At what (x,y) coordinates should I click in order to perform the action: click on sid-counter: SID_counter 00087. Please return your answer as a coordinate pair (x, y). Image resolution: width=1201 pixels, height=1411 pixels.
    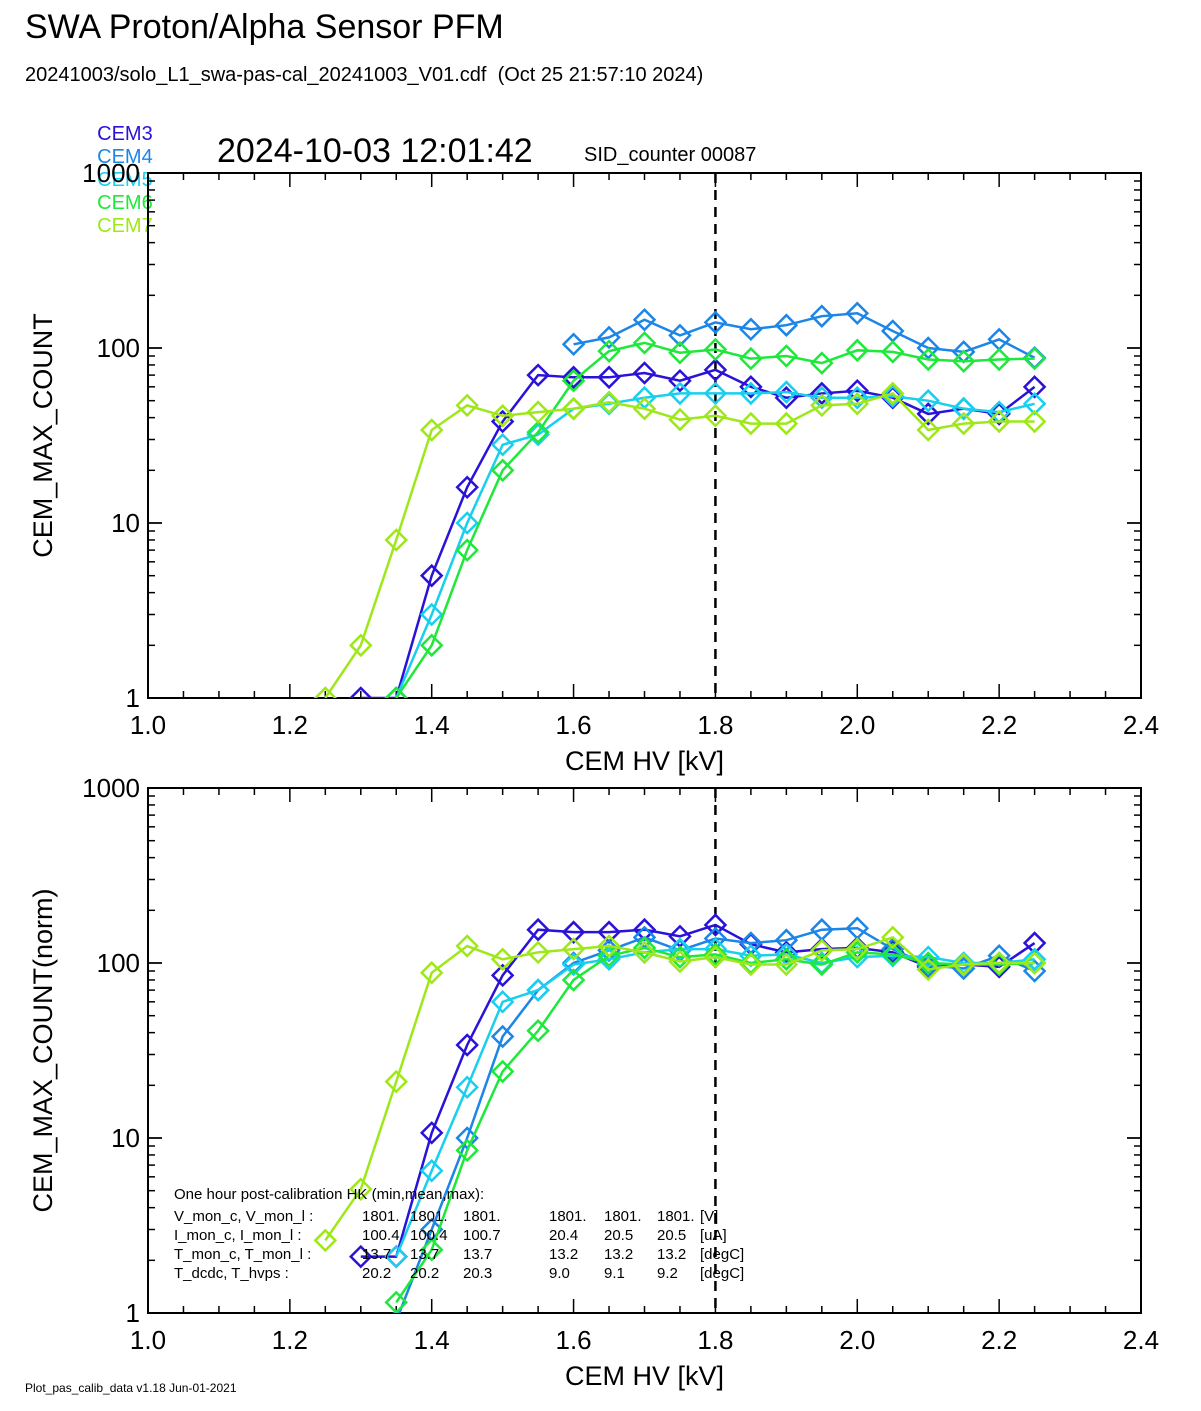
    Looking at the image, I should click on (670, 155).